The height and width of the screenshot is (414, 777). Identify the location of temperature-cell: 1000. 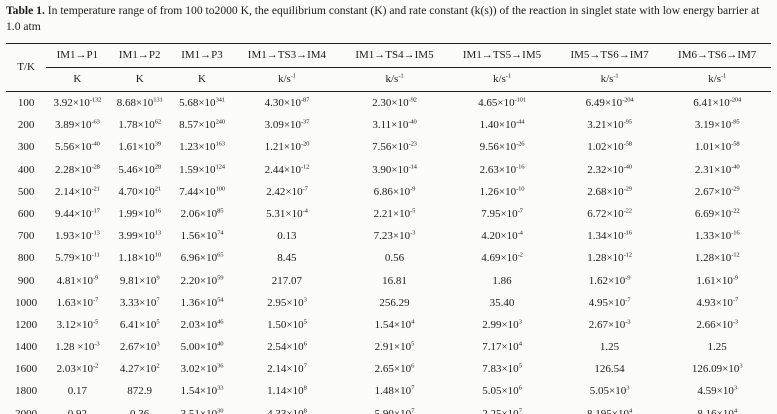
(26, 302).